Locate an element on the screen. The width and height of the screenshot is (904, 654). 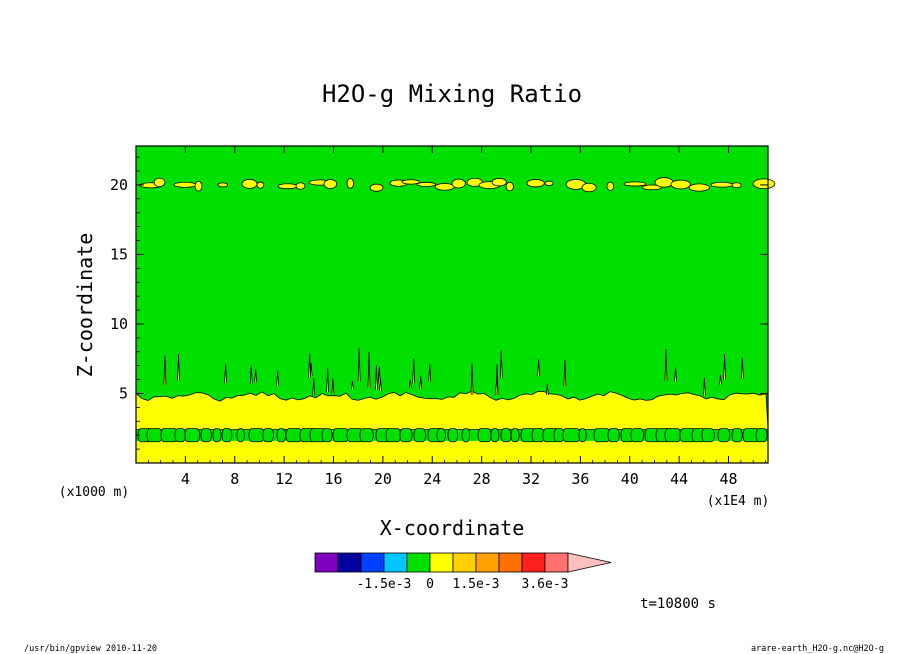
x-axis-label: X-coordinate is located at coordinates (452, 528).